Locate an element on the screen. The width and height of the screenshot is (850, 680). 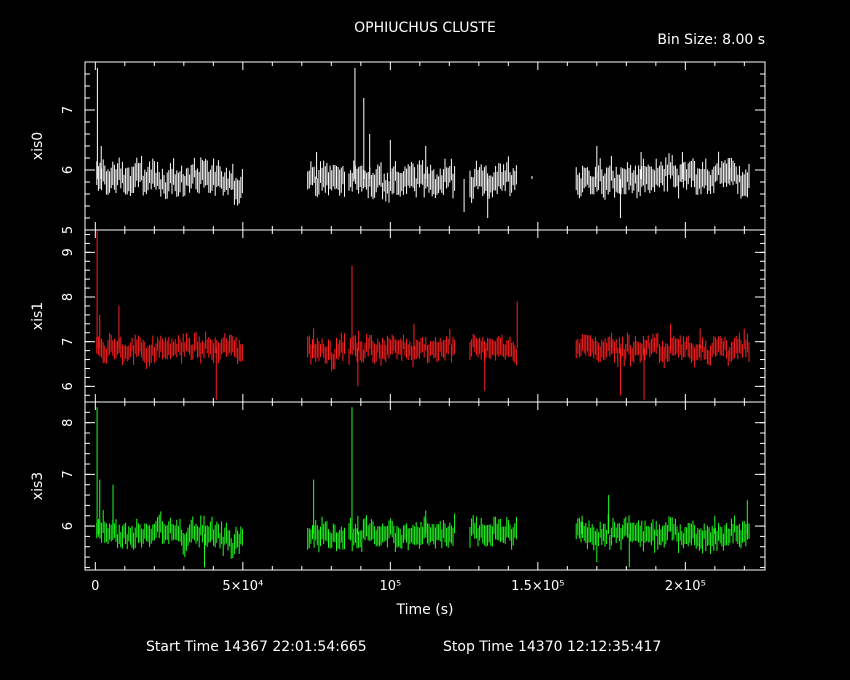
panel-y-label: xis3 is located at coordinates (38, 486).